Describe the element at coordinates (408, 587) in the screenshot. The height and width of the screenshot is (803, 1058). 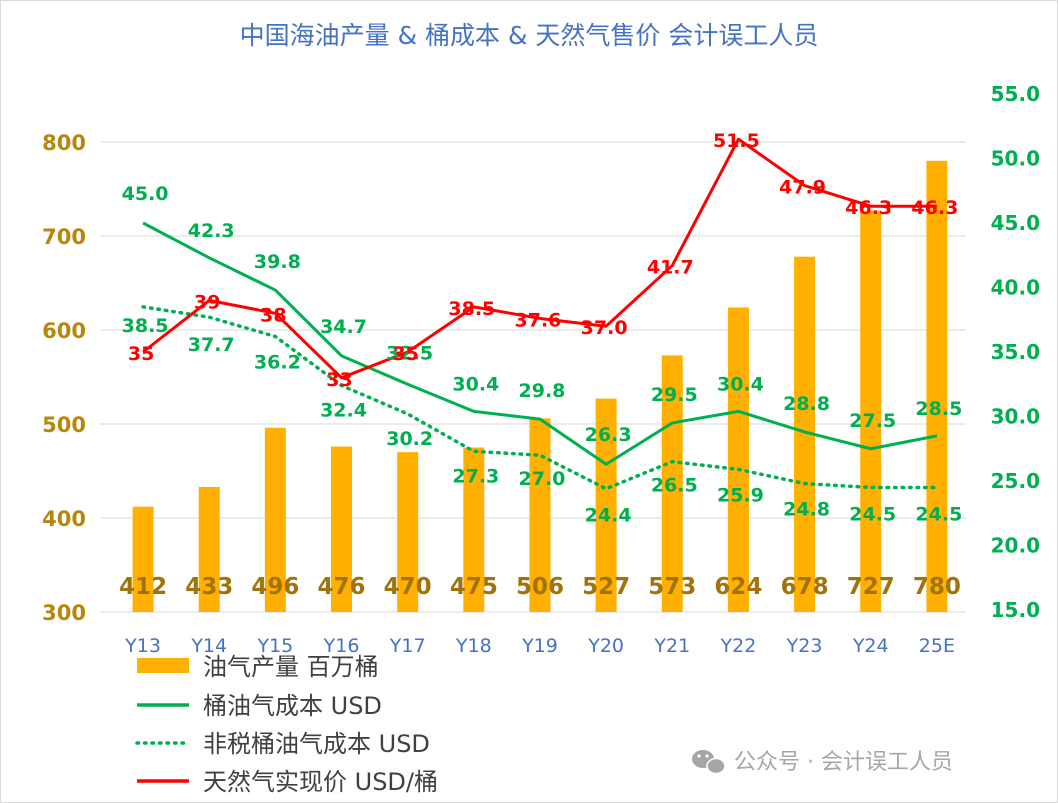
I see `bar-data-label: 470` at that location.